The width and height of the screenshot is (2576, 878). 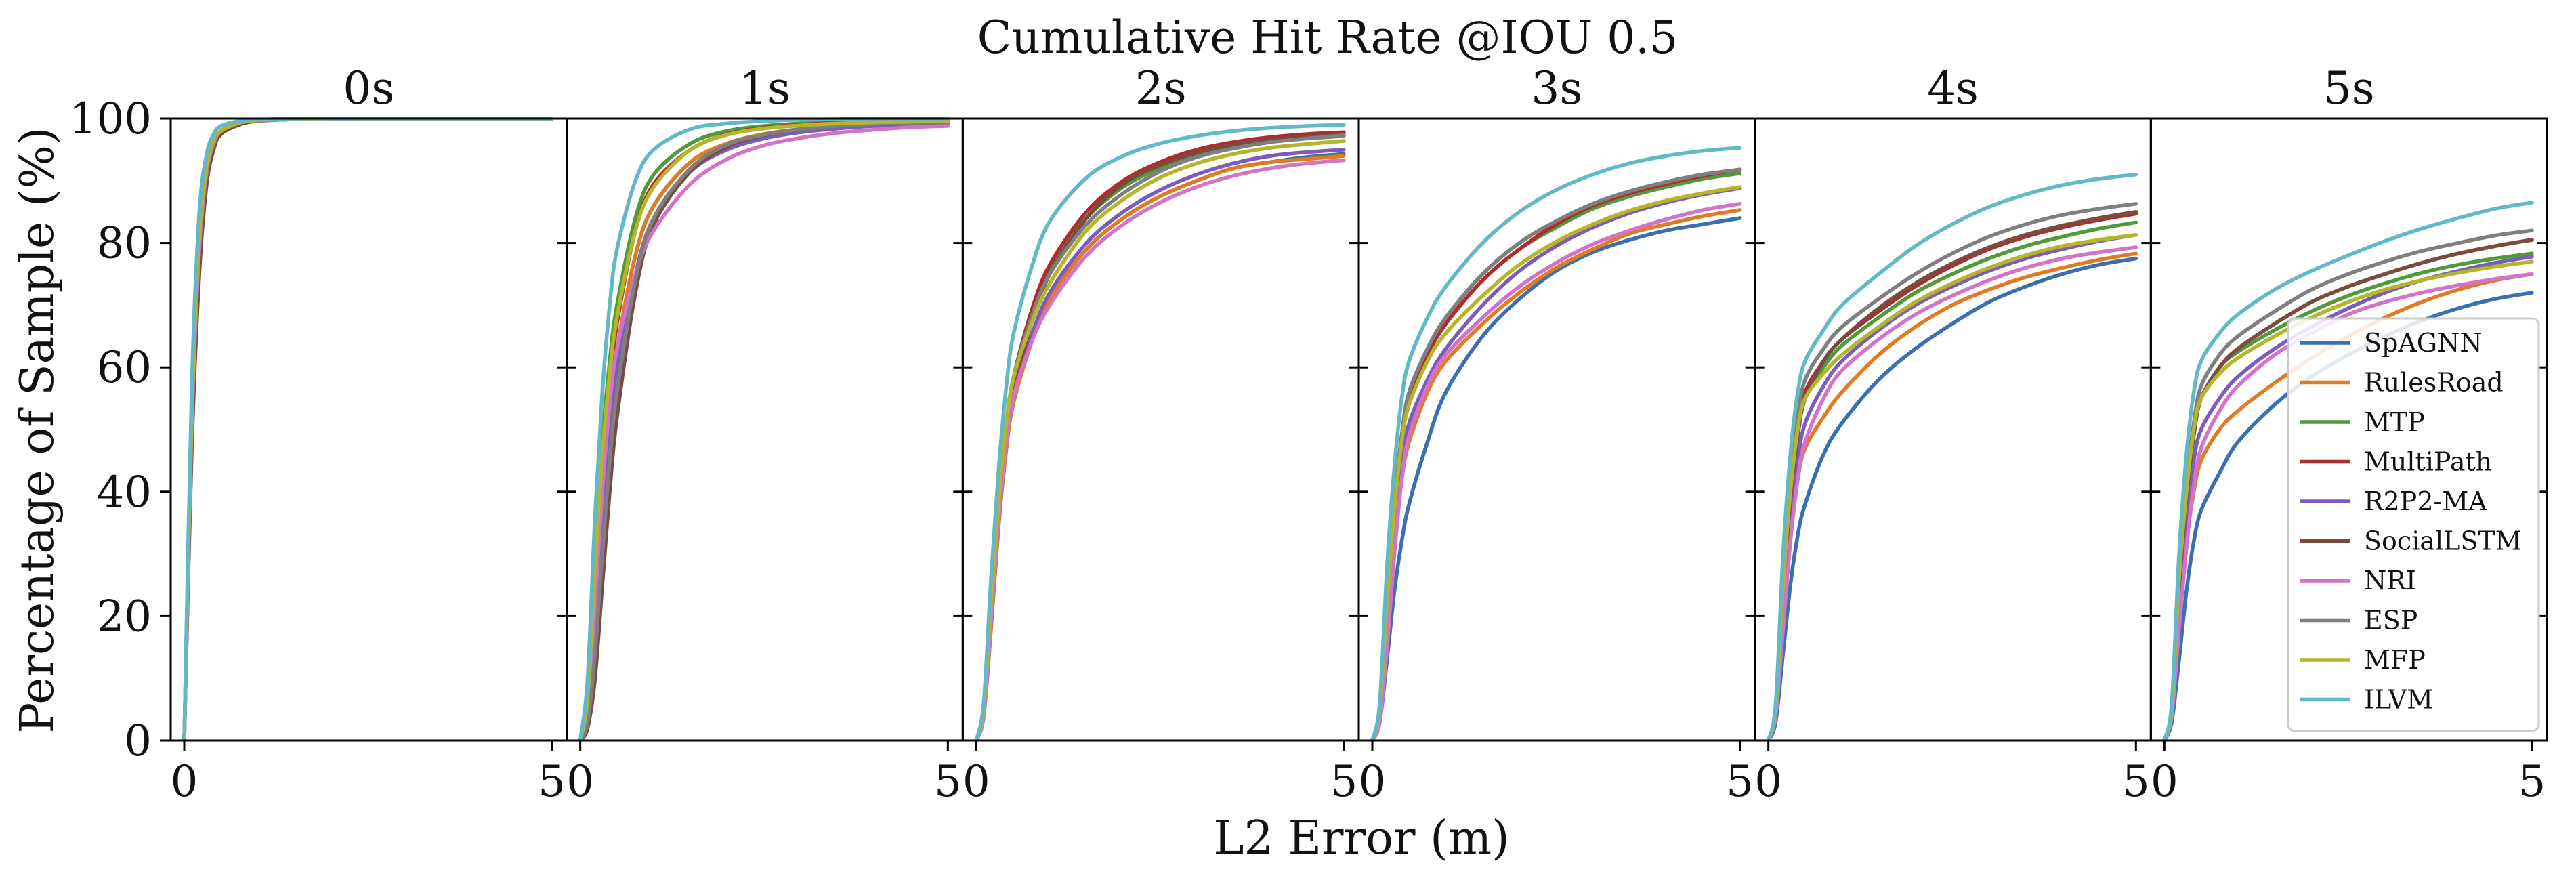 What do you see at coordinates (764, 88) in the screenshot?
I see `panel-title-1s: 1s` at bounding box center [764, 88].